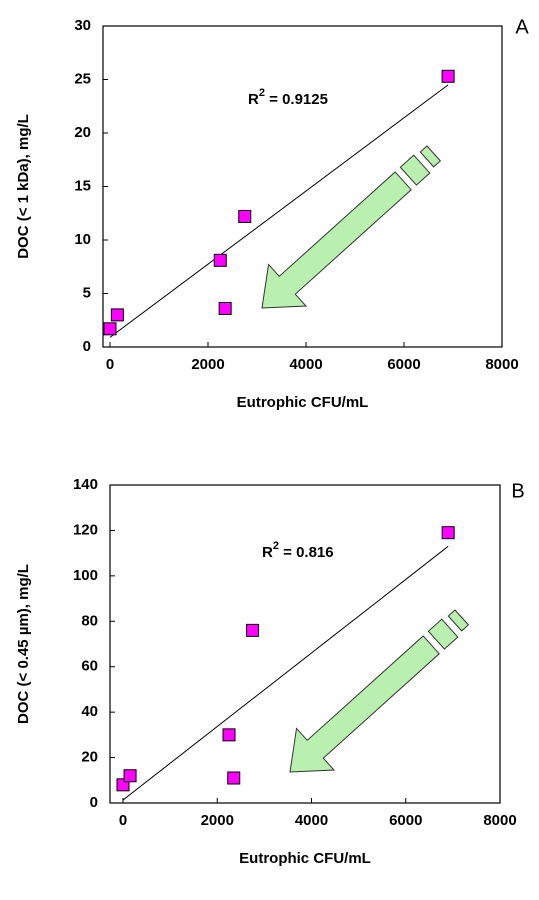 The height and width of the screenshot is (900, 539). I want to click on annotation: R2 = 0.816, so click(298, 550).